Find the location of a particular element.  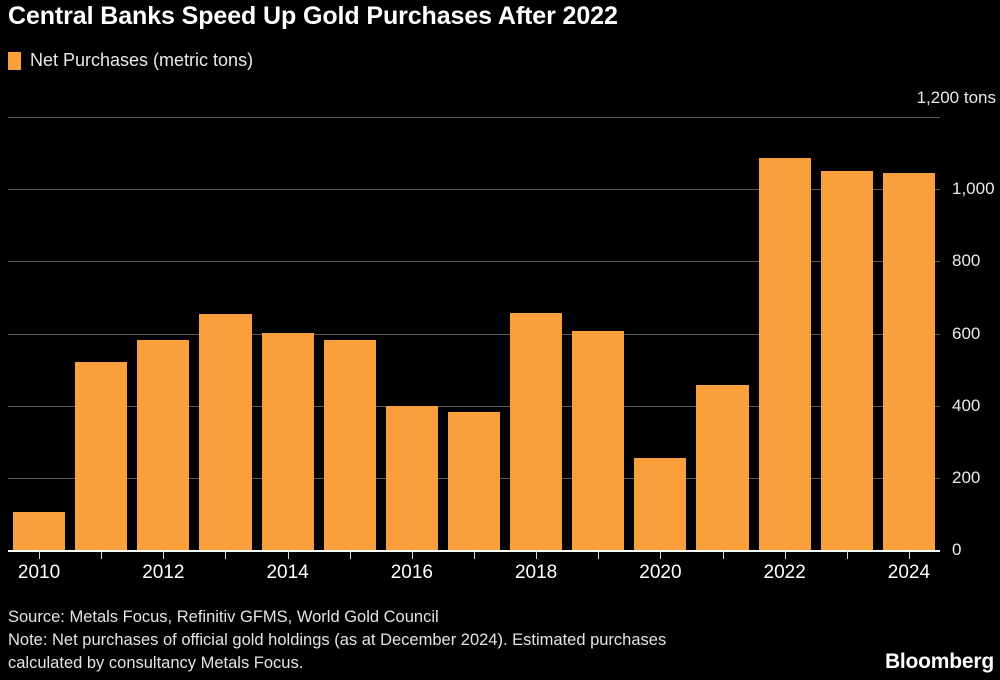

bar-2018 is located at coordinates (536, 431).